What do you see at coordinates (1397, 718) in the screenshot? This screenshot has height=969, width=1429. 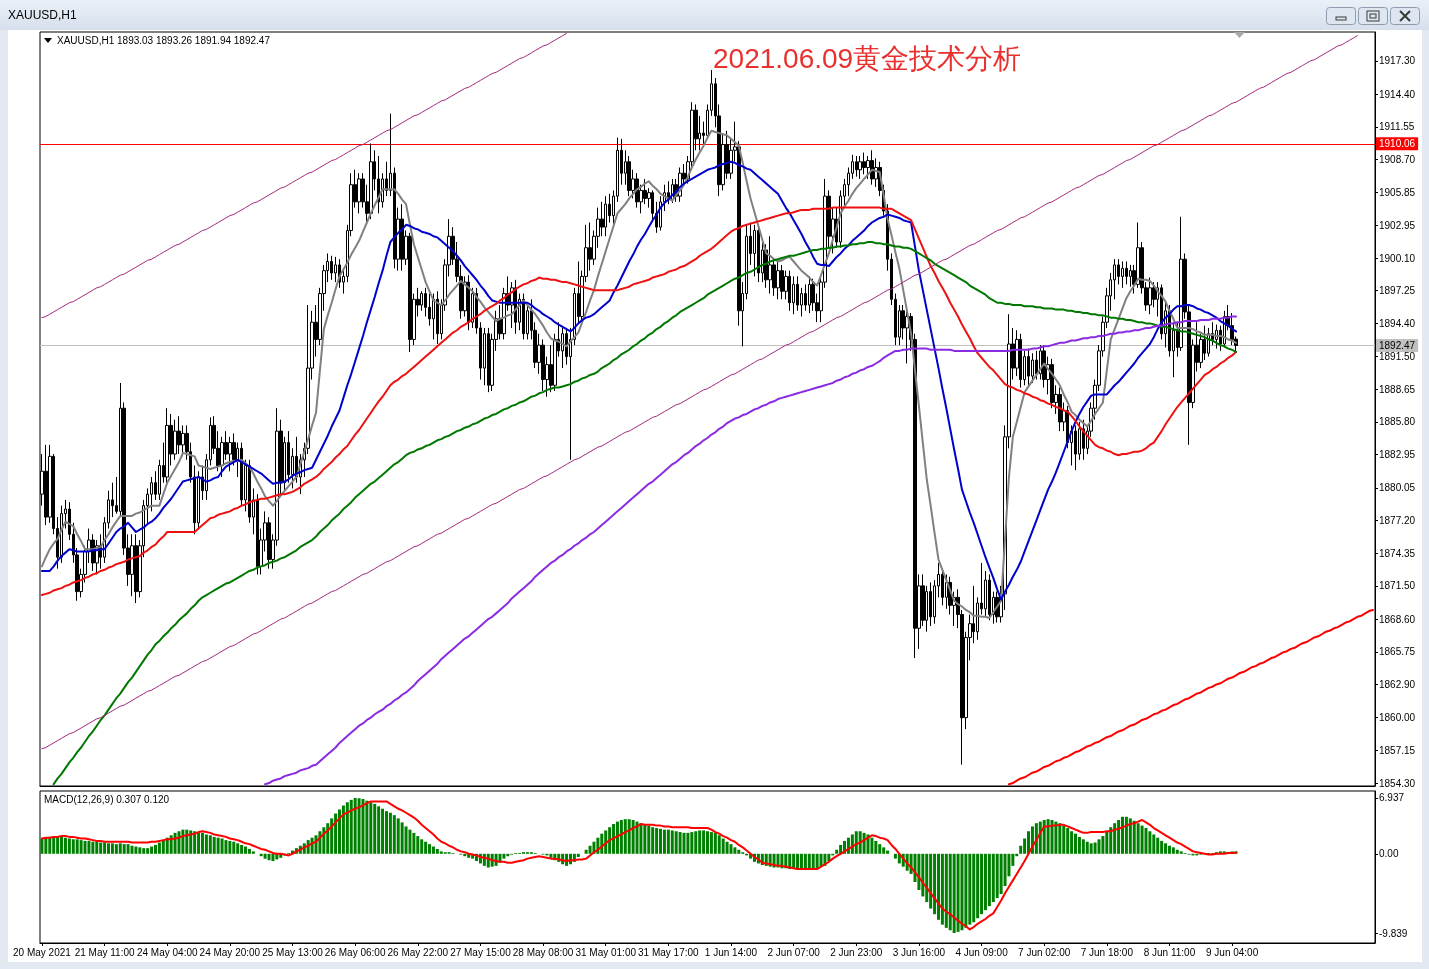 I see `y-tick-label: 1860.00` at bounding box center [1397, 718].